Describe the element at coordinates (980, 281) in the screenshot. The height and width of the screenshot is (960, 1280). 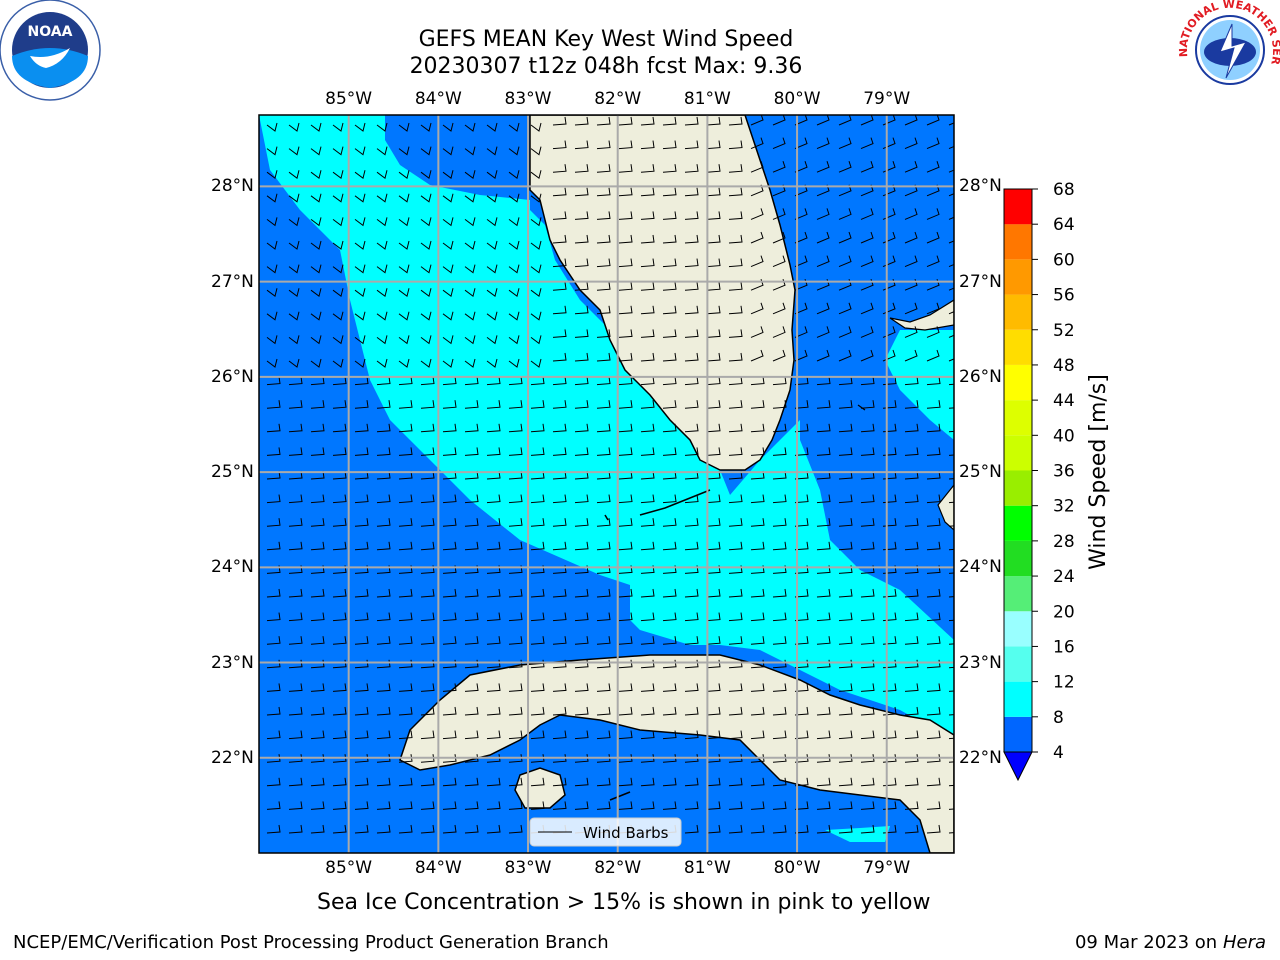
I see `lat-label-right-1: 27°N` at that location.